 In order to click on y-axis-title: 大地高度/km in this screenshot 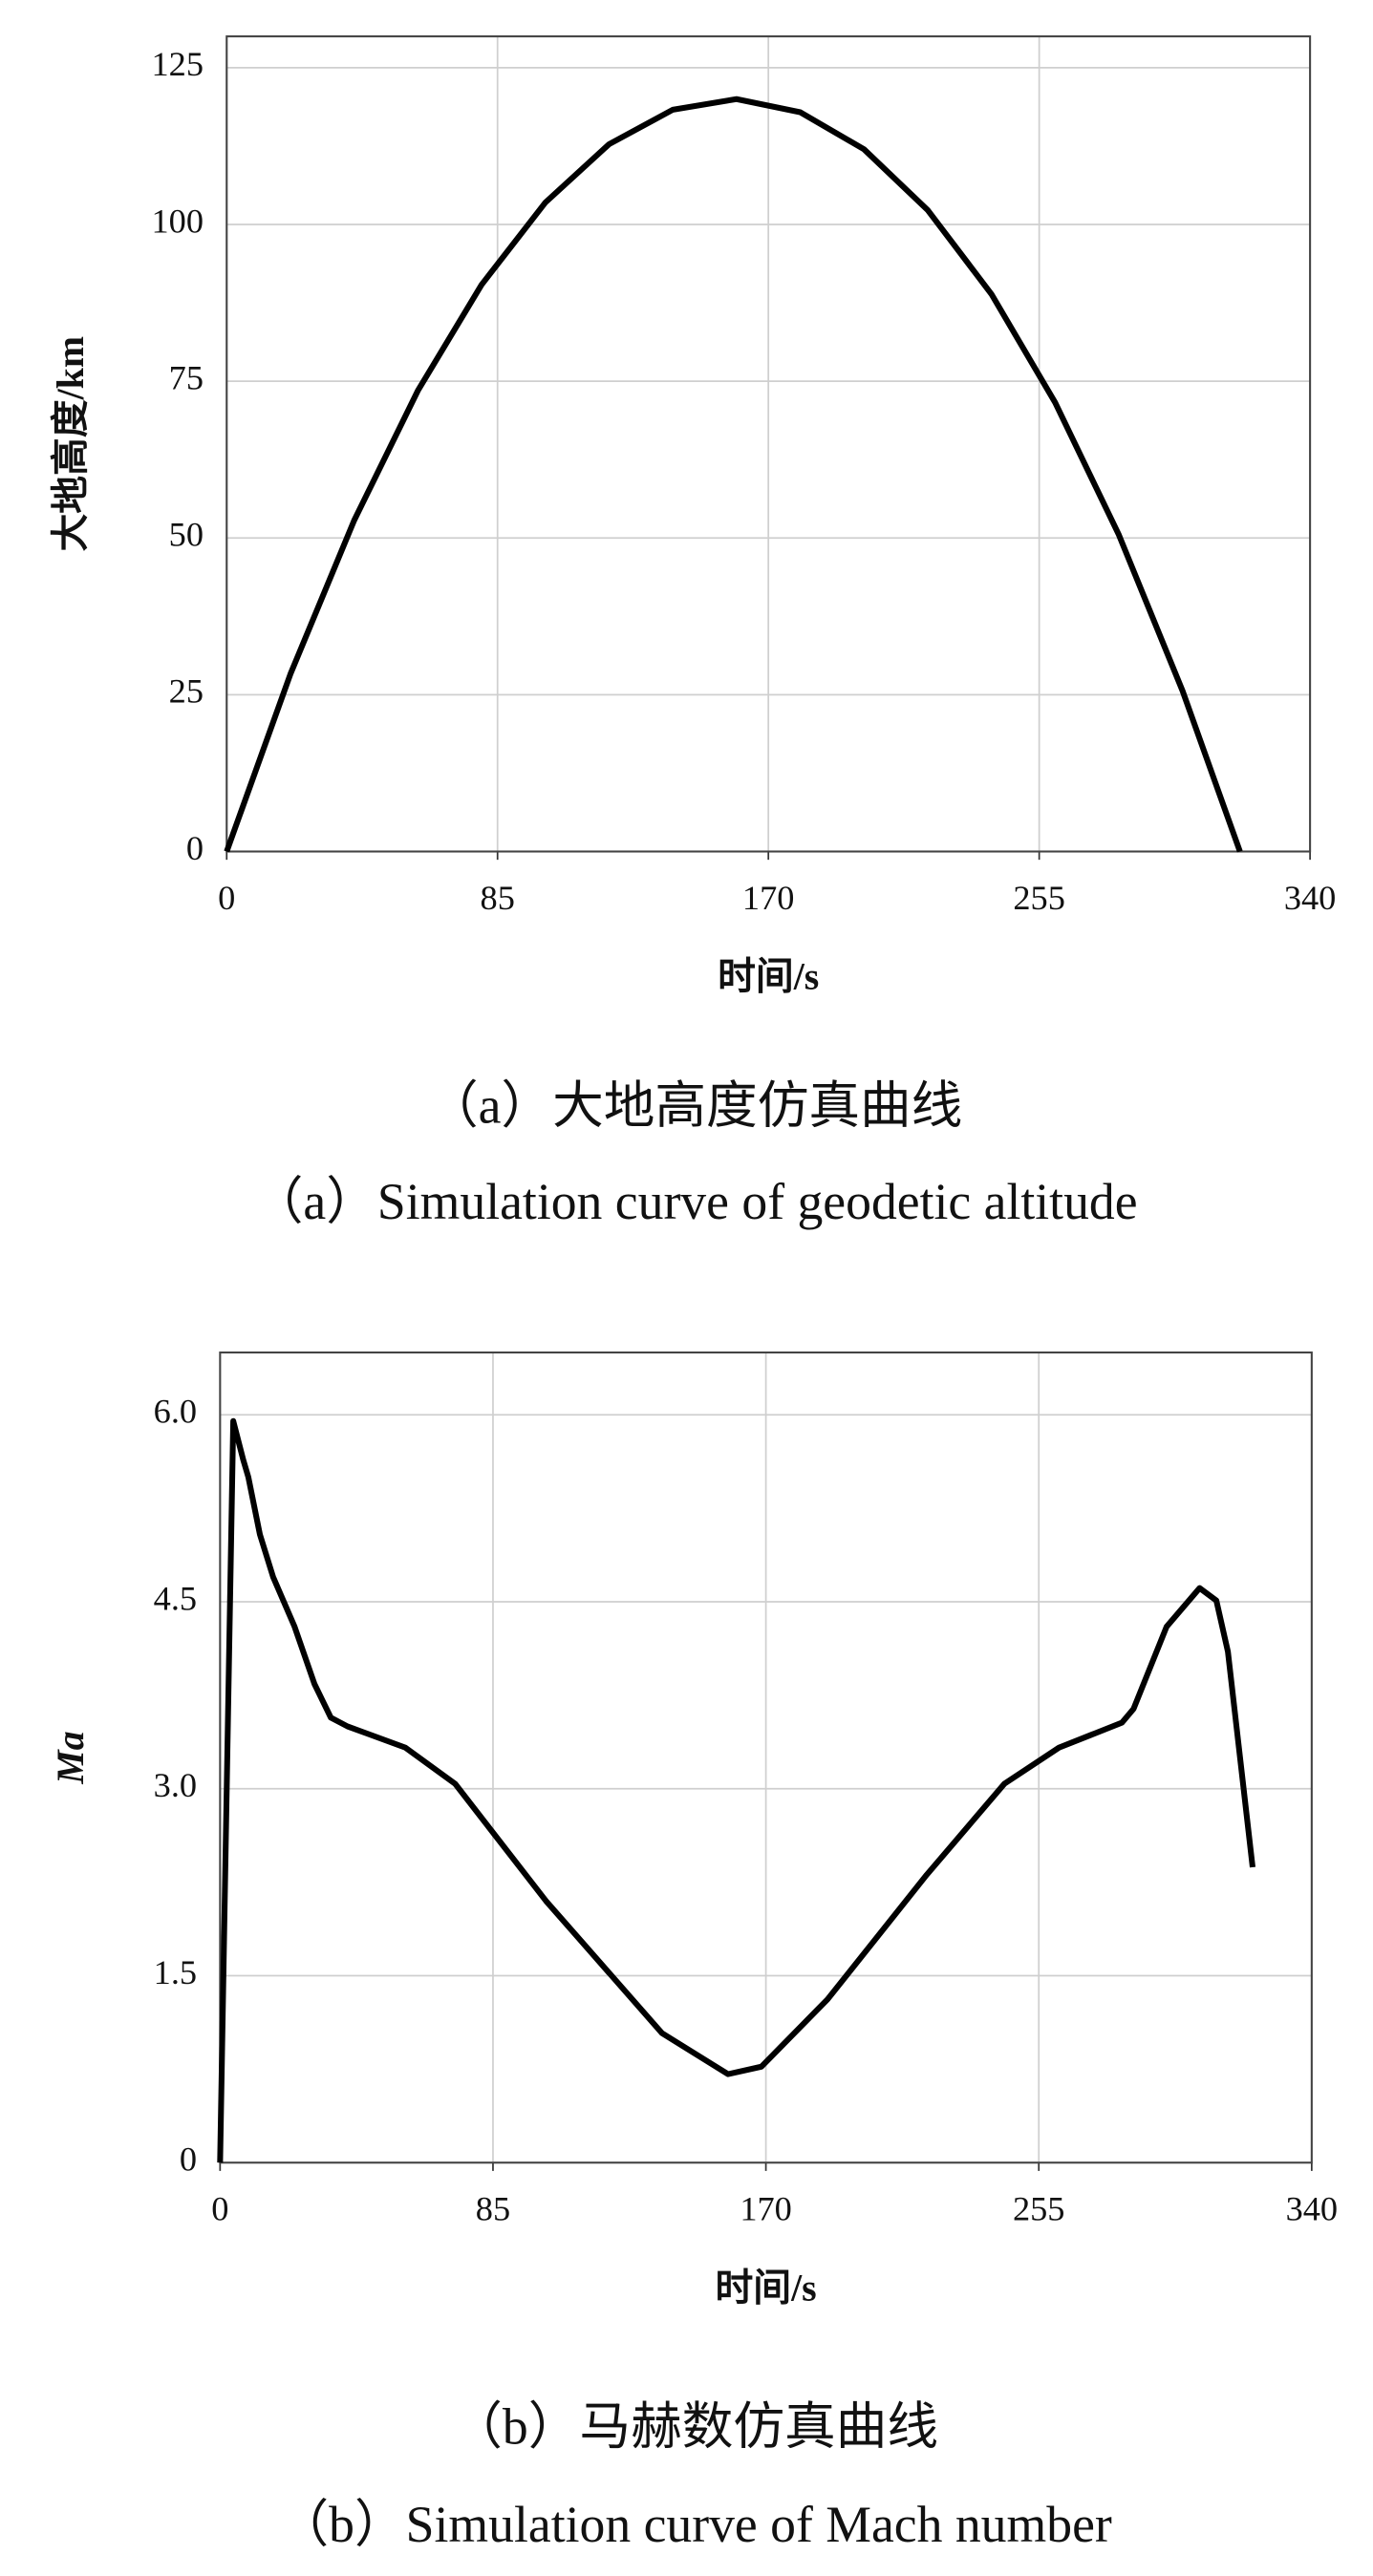, I will do `click(71, 444)`.